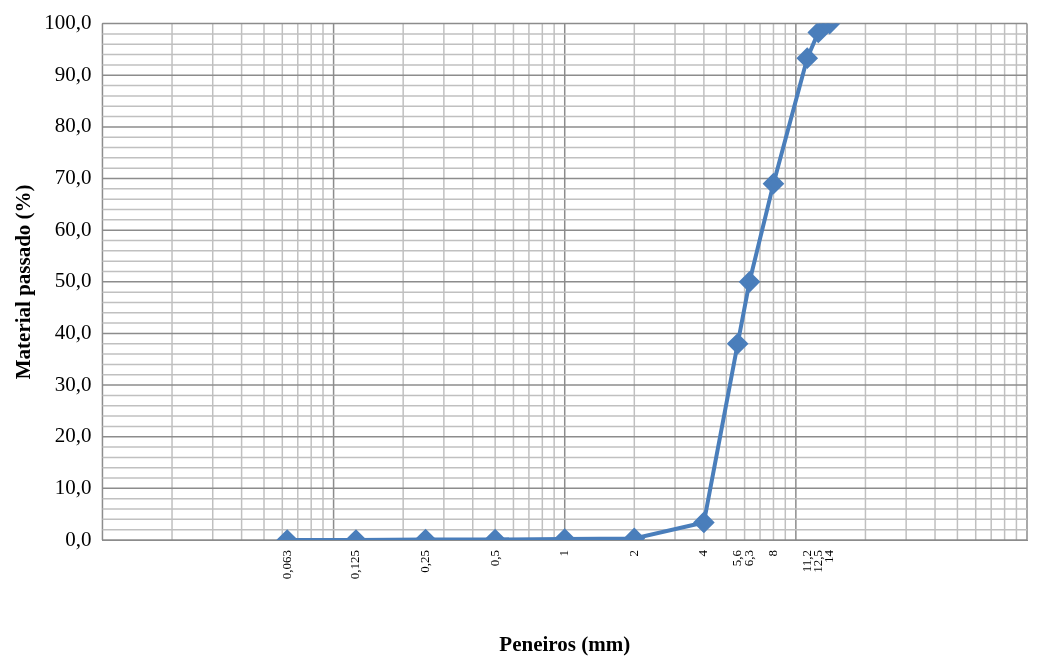  Describe the element at coordinates (633, 553) in the screenshot. I see `x-tick-label: 2` at that location.